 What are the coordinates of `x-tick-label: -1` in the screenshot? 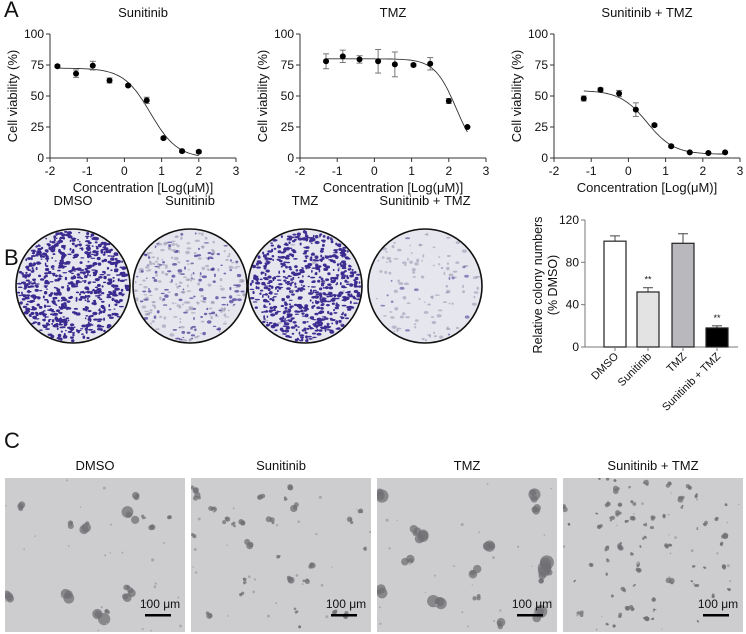 It's located at (337, 171).